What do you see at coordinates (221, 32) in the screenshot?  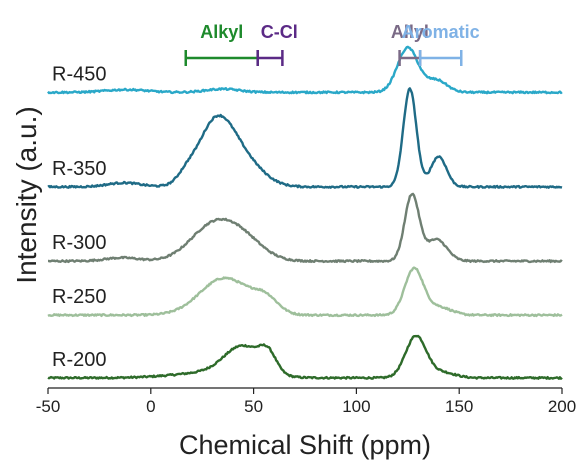 I see `region-label: Alkyl` at bounding box center [221, 32].